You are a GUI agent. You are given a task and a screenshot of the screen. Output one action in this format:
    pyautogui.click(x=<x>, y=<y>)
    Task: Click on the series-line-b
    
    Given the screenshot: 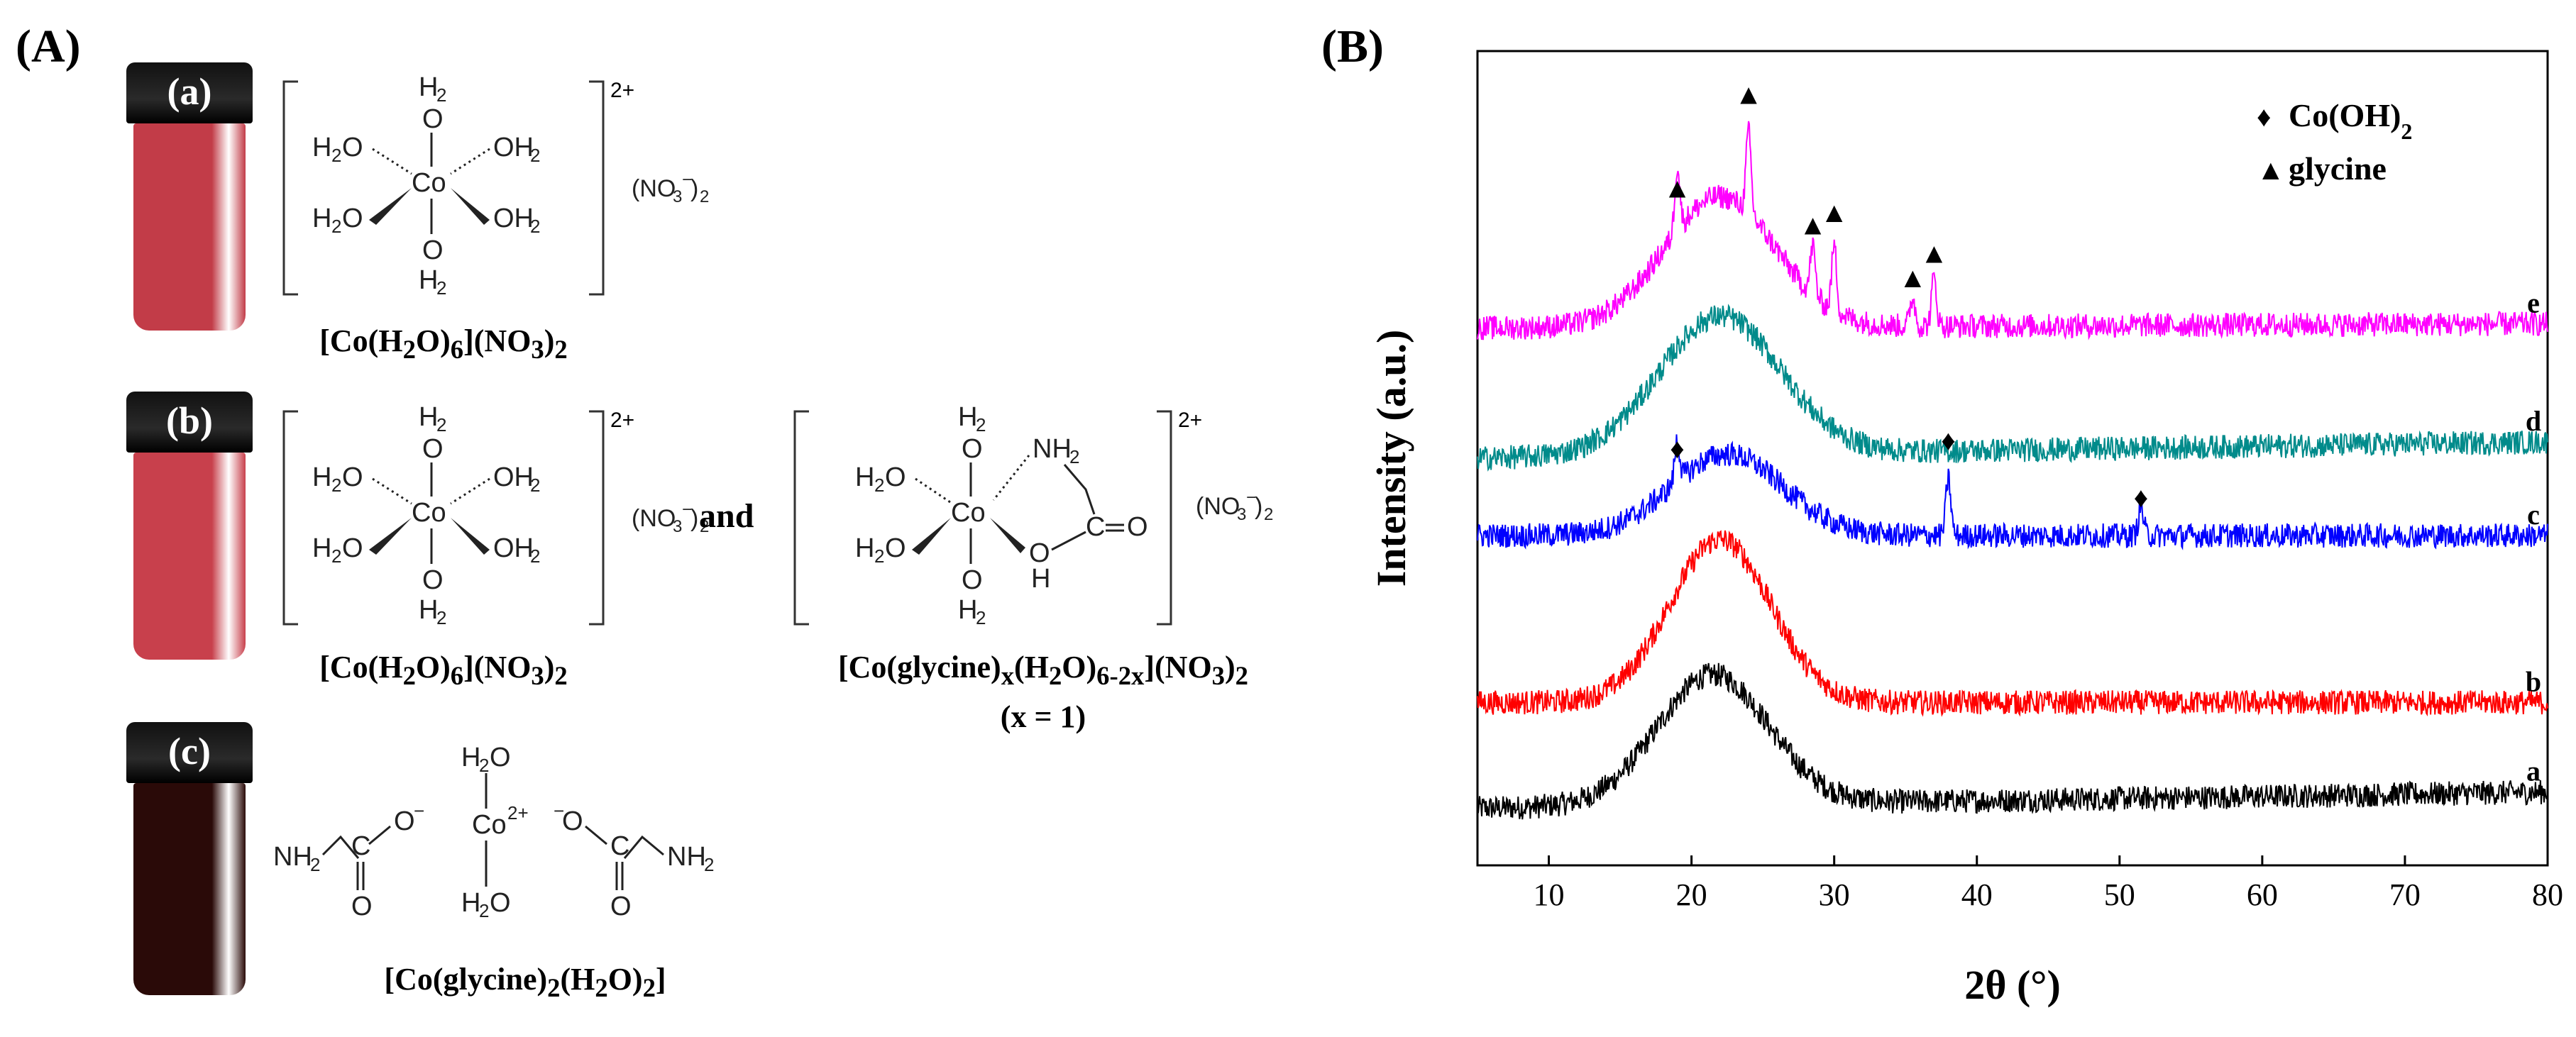 What is the action you would take?
    pyautogui.click(x=2012, y=623)
    